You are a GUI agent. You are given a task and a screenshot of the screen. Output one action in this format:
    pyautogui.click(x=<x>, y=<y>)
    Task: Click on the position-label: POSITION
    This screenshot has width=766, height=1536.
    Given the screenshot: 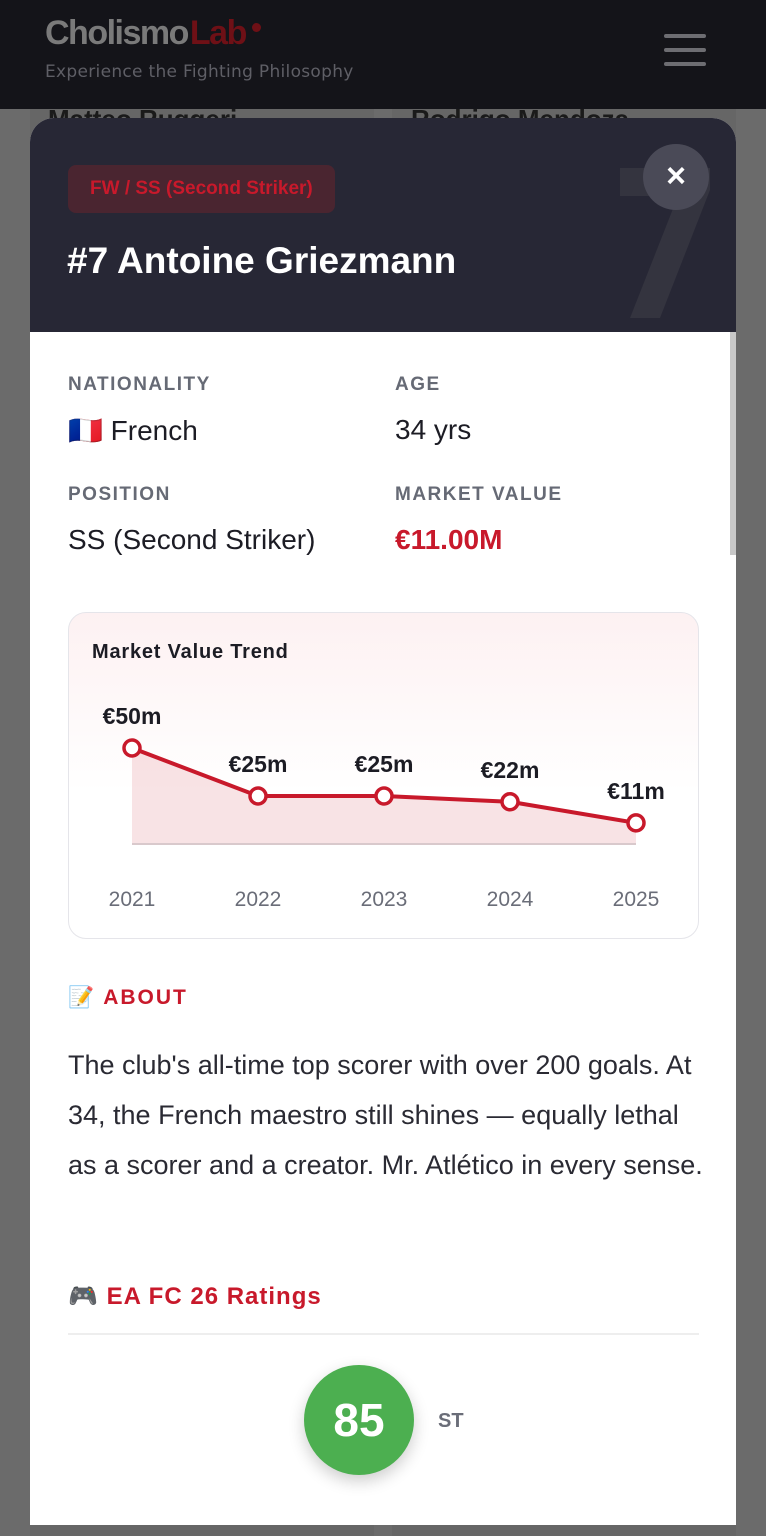 What is the action you would take?
    pyautogui.click(x=119, y=494)
    